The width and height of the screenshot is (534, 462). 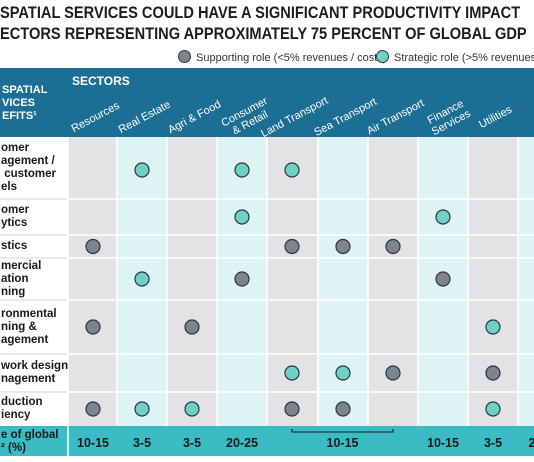 I want to click on legend-supporting-label: Supporting role (<5% revenues / costs), so click(x=291, y=58).